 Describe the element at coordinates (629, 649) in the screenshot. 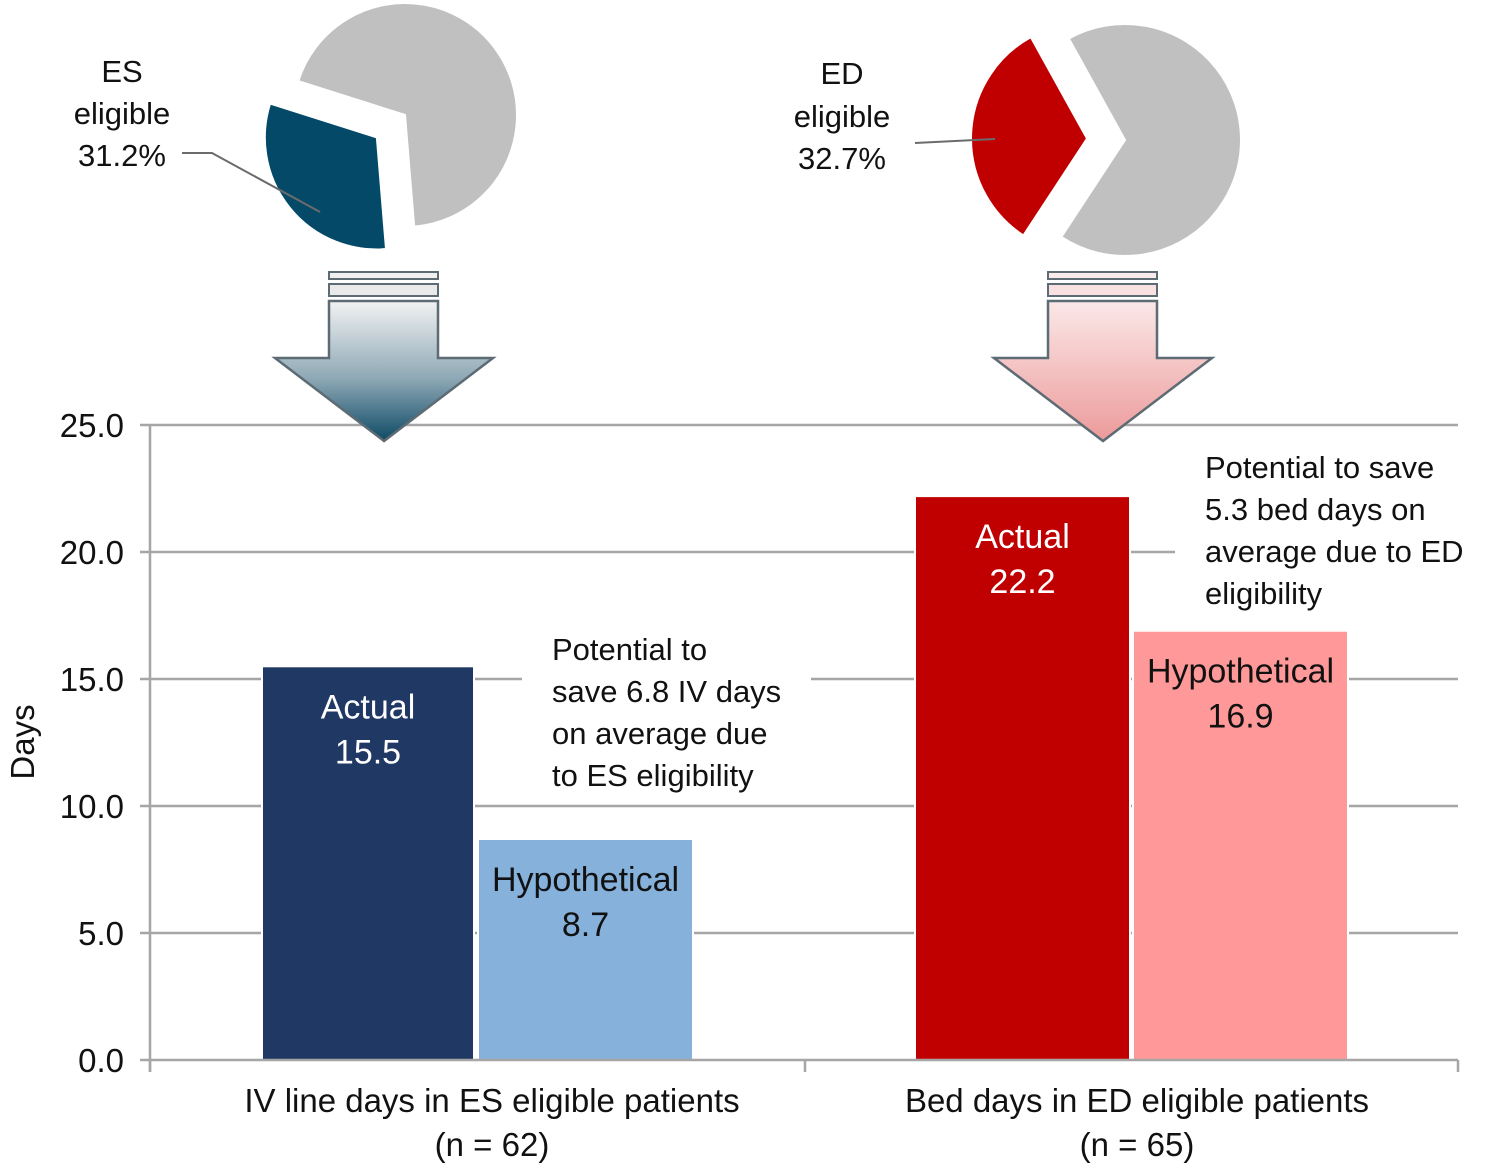

I see `annotation-line: Potential to` at that location.